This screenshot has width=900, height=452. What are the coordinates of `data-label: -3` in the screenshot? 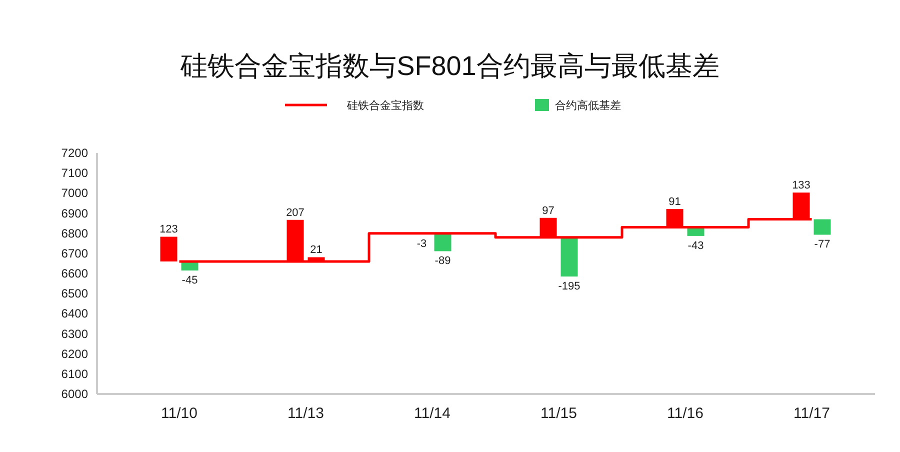 It's located at (421, 244).